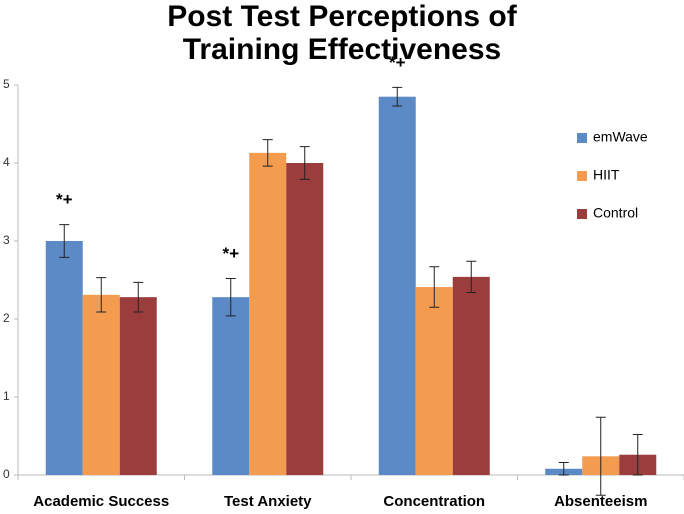 The width and height of the screenshot is (684, 514). I want to click on y-tick-label: 3, so click(6, 240).